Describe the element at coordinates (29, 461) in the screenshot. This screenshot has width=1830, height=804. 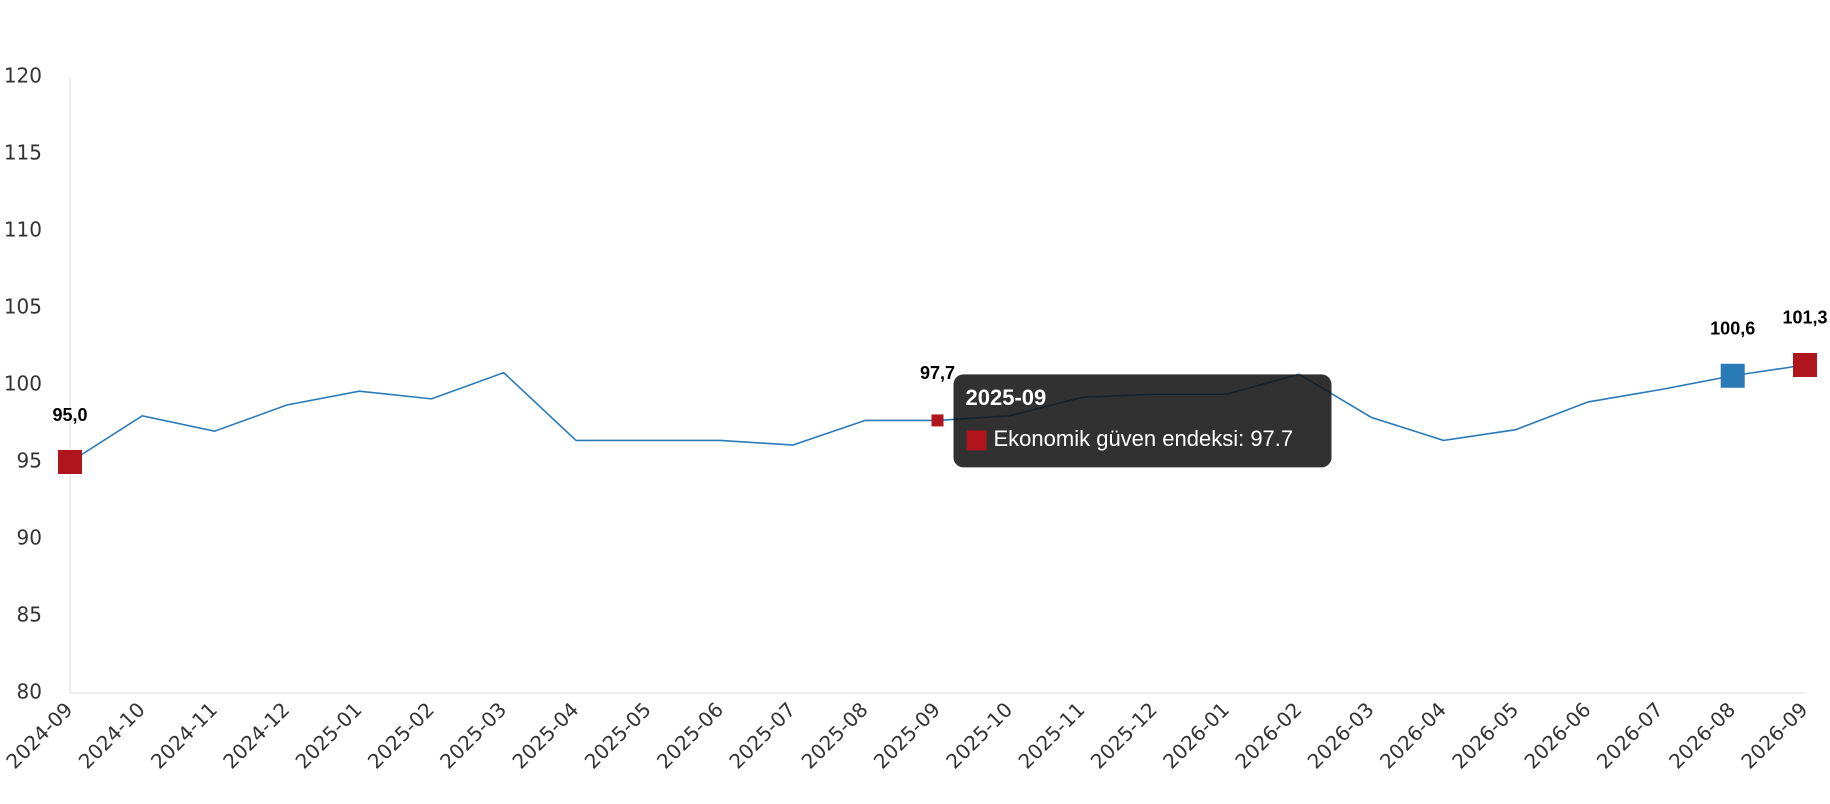
I see `y-tick-label: 95` at that location.